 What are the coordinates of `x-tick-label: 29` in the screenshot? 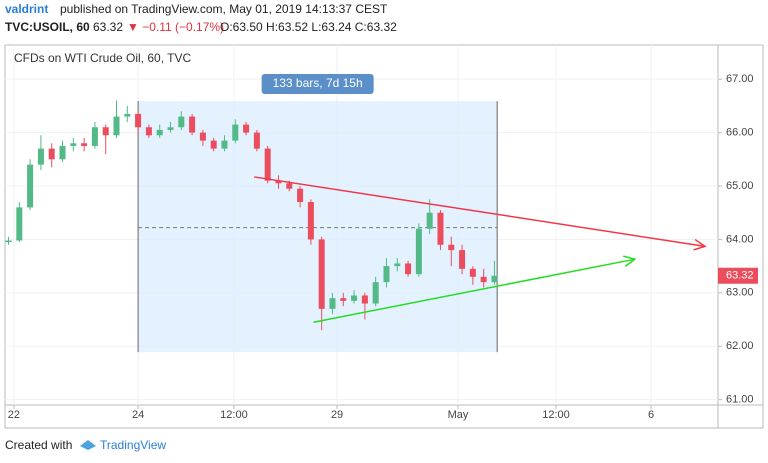 It's located at (337, 415).